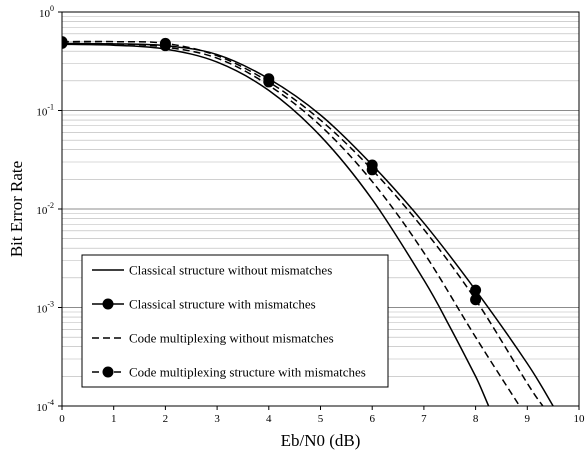  I want to click on legend-label-3: Code multiplexing without mismatches, so click(231, 338).